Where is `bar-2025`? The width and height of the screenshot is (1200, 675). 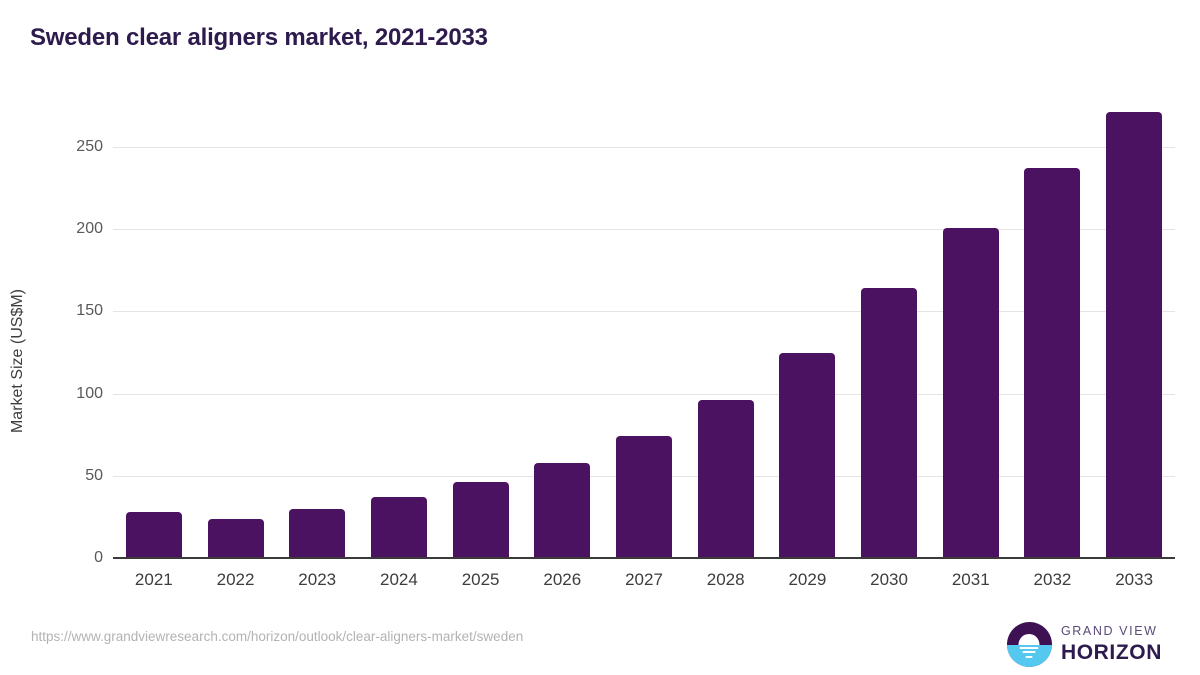 bar-2025 is located at coordinates (480, 520).